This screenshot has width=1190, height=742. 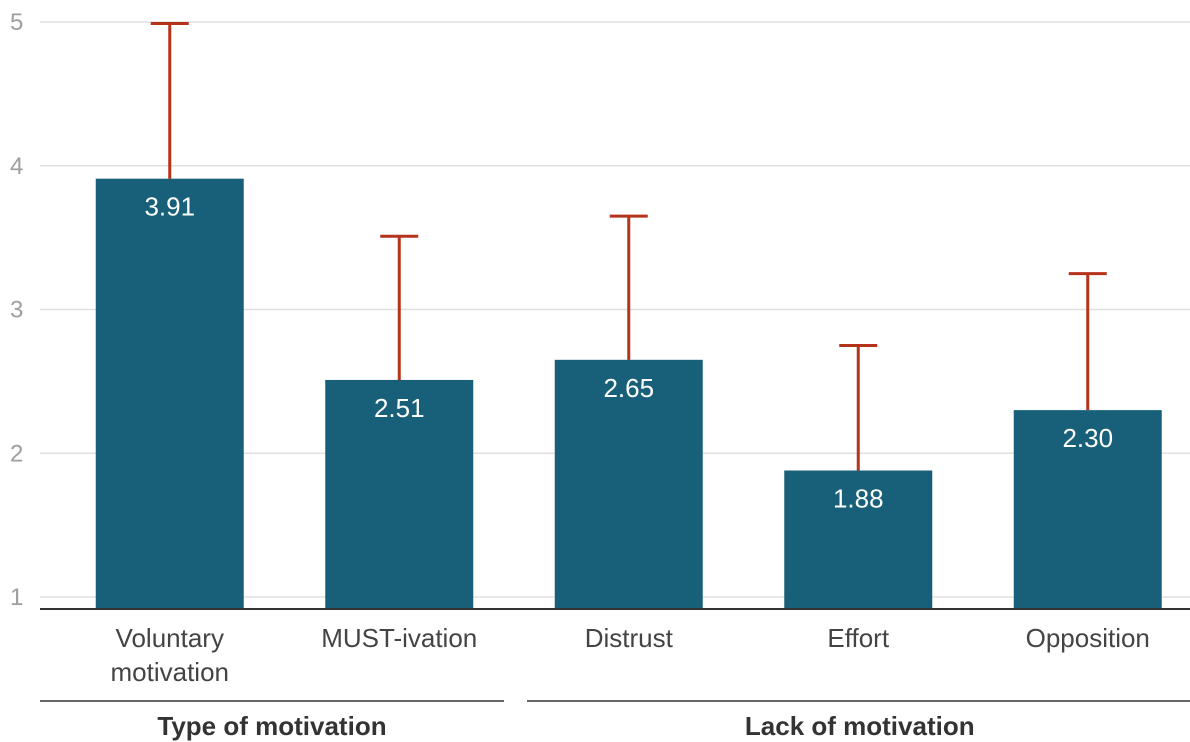 What do you see at coordinates (170, 638) in the screenshot?
I see `x-tick-label: Voluntary` at bounding box center [170, 638].